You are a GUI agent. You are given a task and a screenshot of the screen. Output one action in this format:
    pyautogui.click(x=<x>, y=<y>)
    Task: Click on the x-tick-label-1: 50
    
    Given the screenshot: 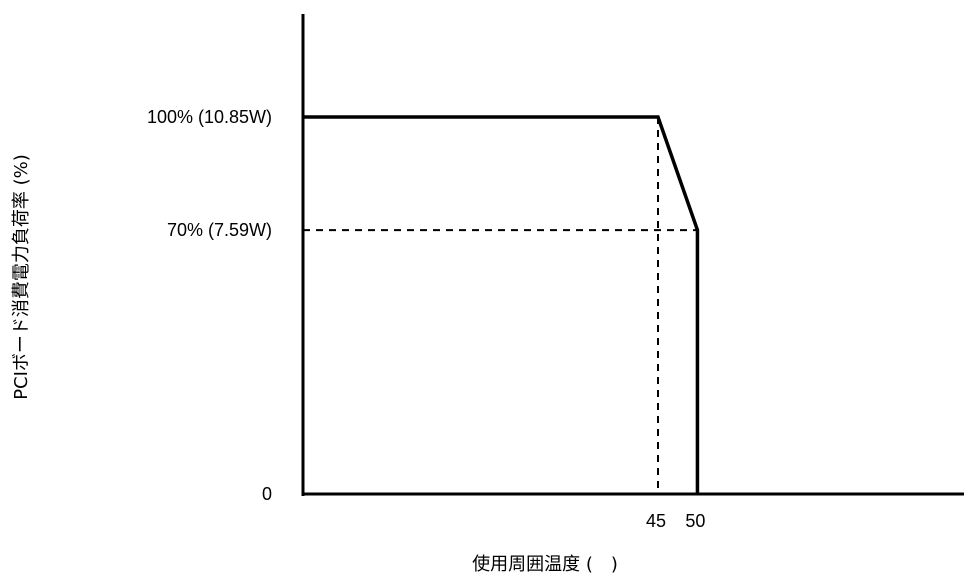 What is the action you would take?
    pyautogui.click(x=695, y=521)
    